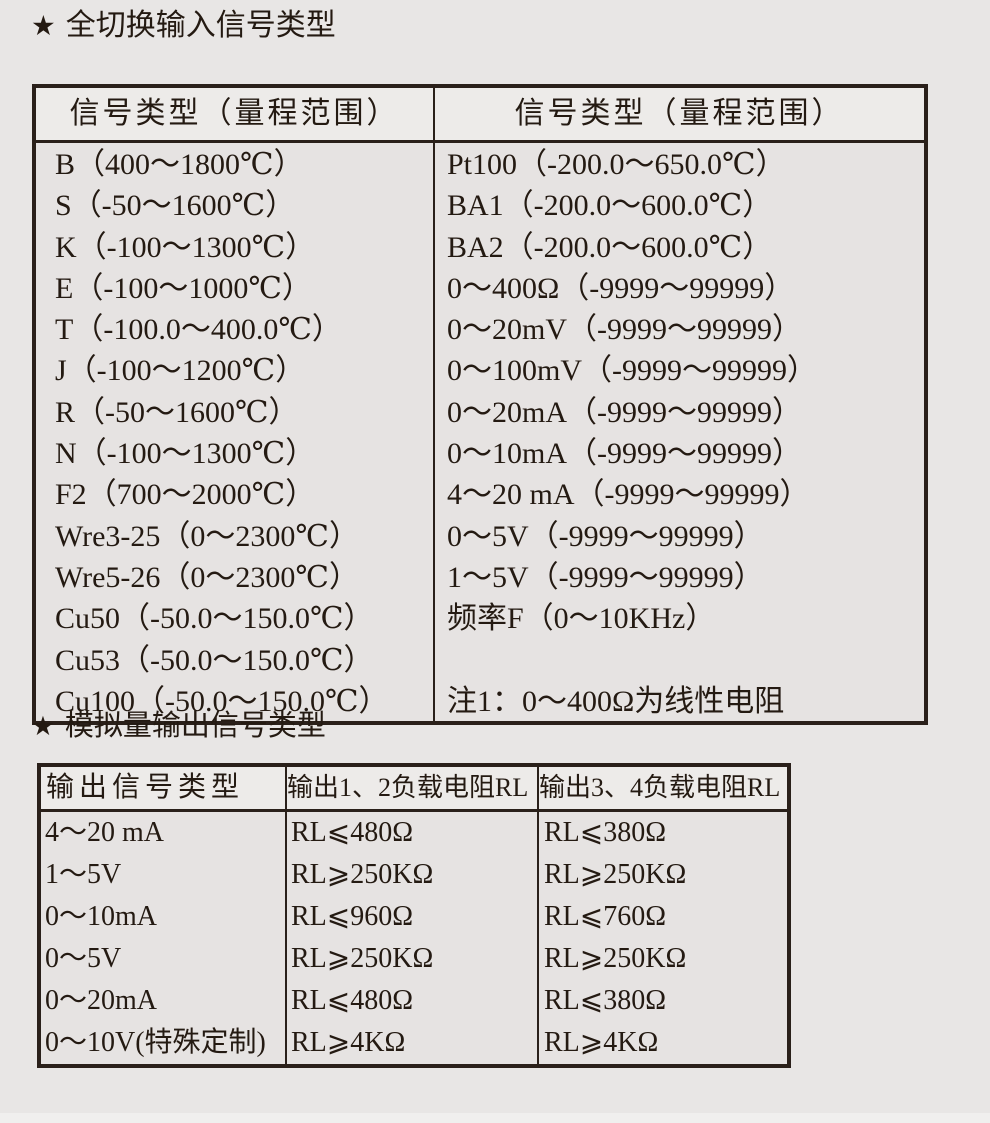  I want to click on signal-range-entry: 注1：0～400Ω为线性电阻, so click(616, 701).